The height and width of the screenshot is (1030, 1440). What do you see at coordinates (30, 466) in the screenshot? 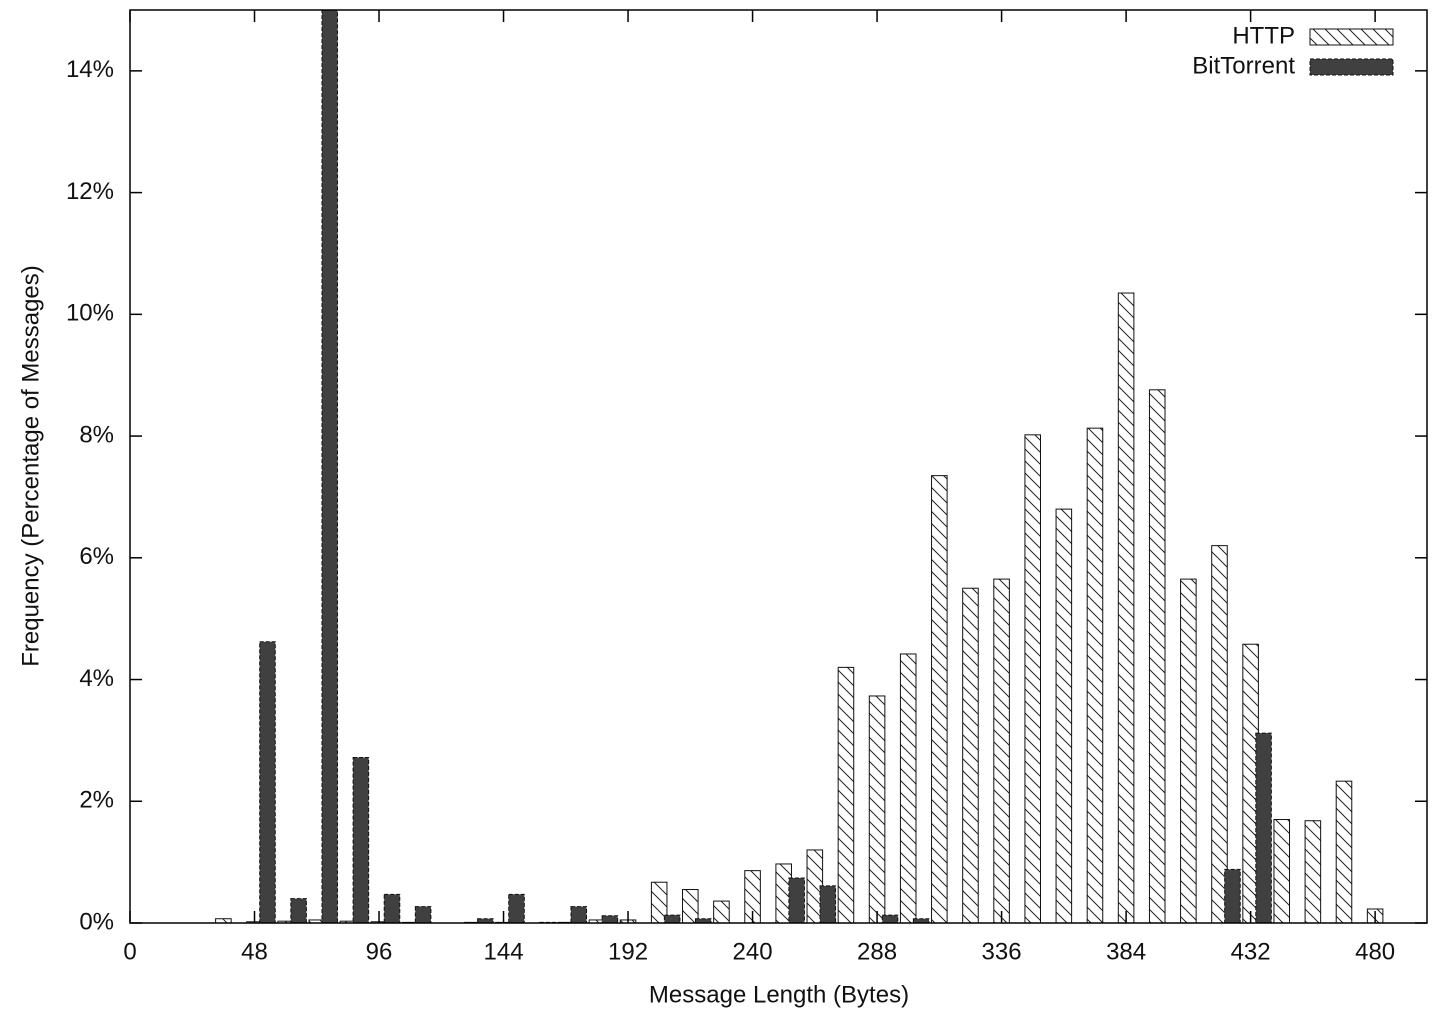
I see `y-axis-label: Frequency (Percentage of Messages)` at bounding box center [30, 466].